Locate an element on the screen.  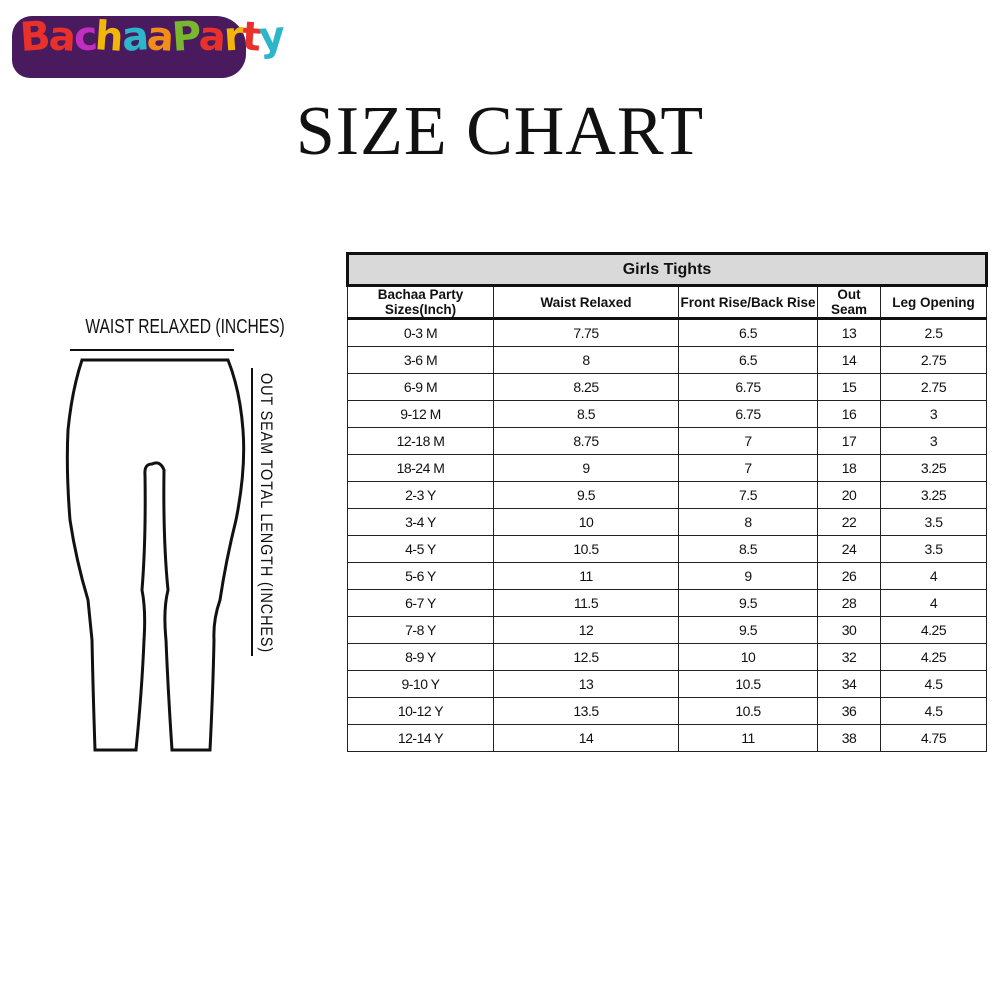
table-row: 6-7 Y 11.5 9.5 28 4 is located at coordinates (667, 603).